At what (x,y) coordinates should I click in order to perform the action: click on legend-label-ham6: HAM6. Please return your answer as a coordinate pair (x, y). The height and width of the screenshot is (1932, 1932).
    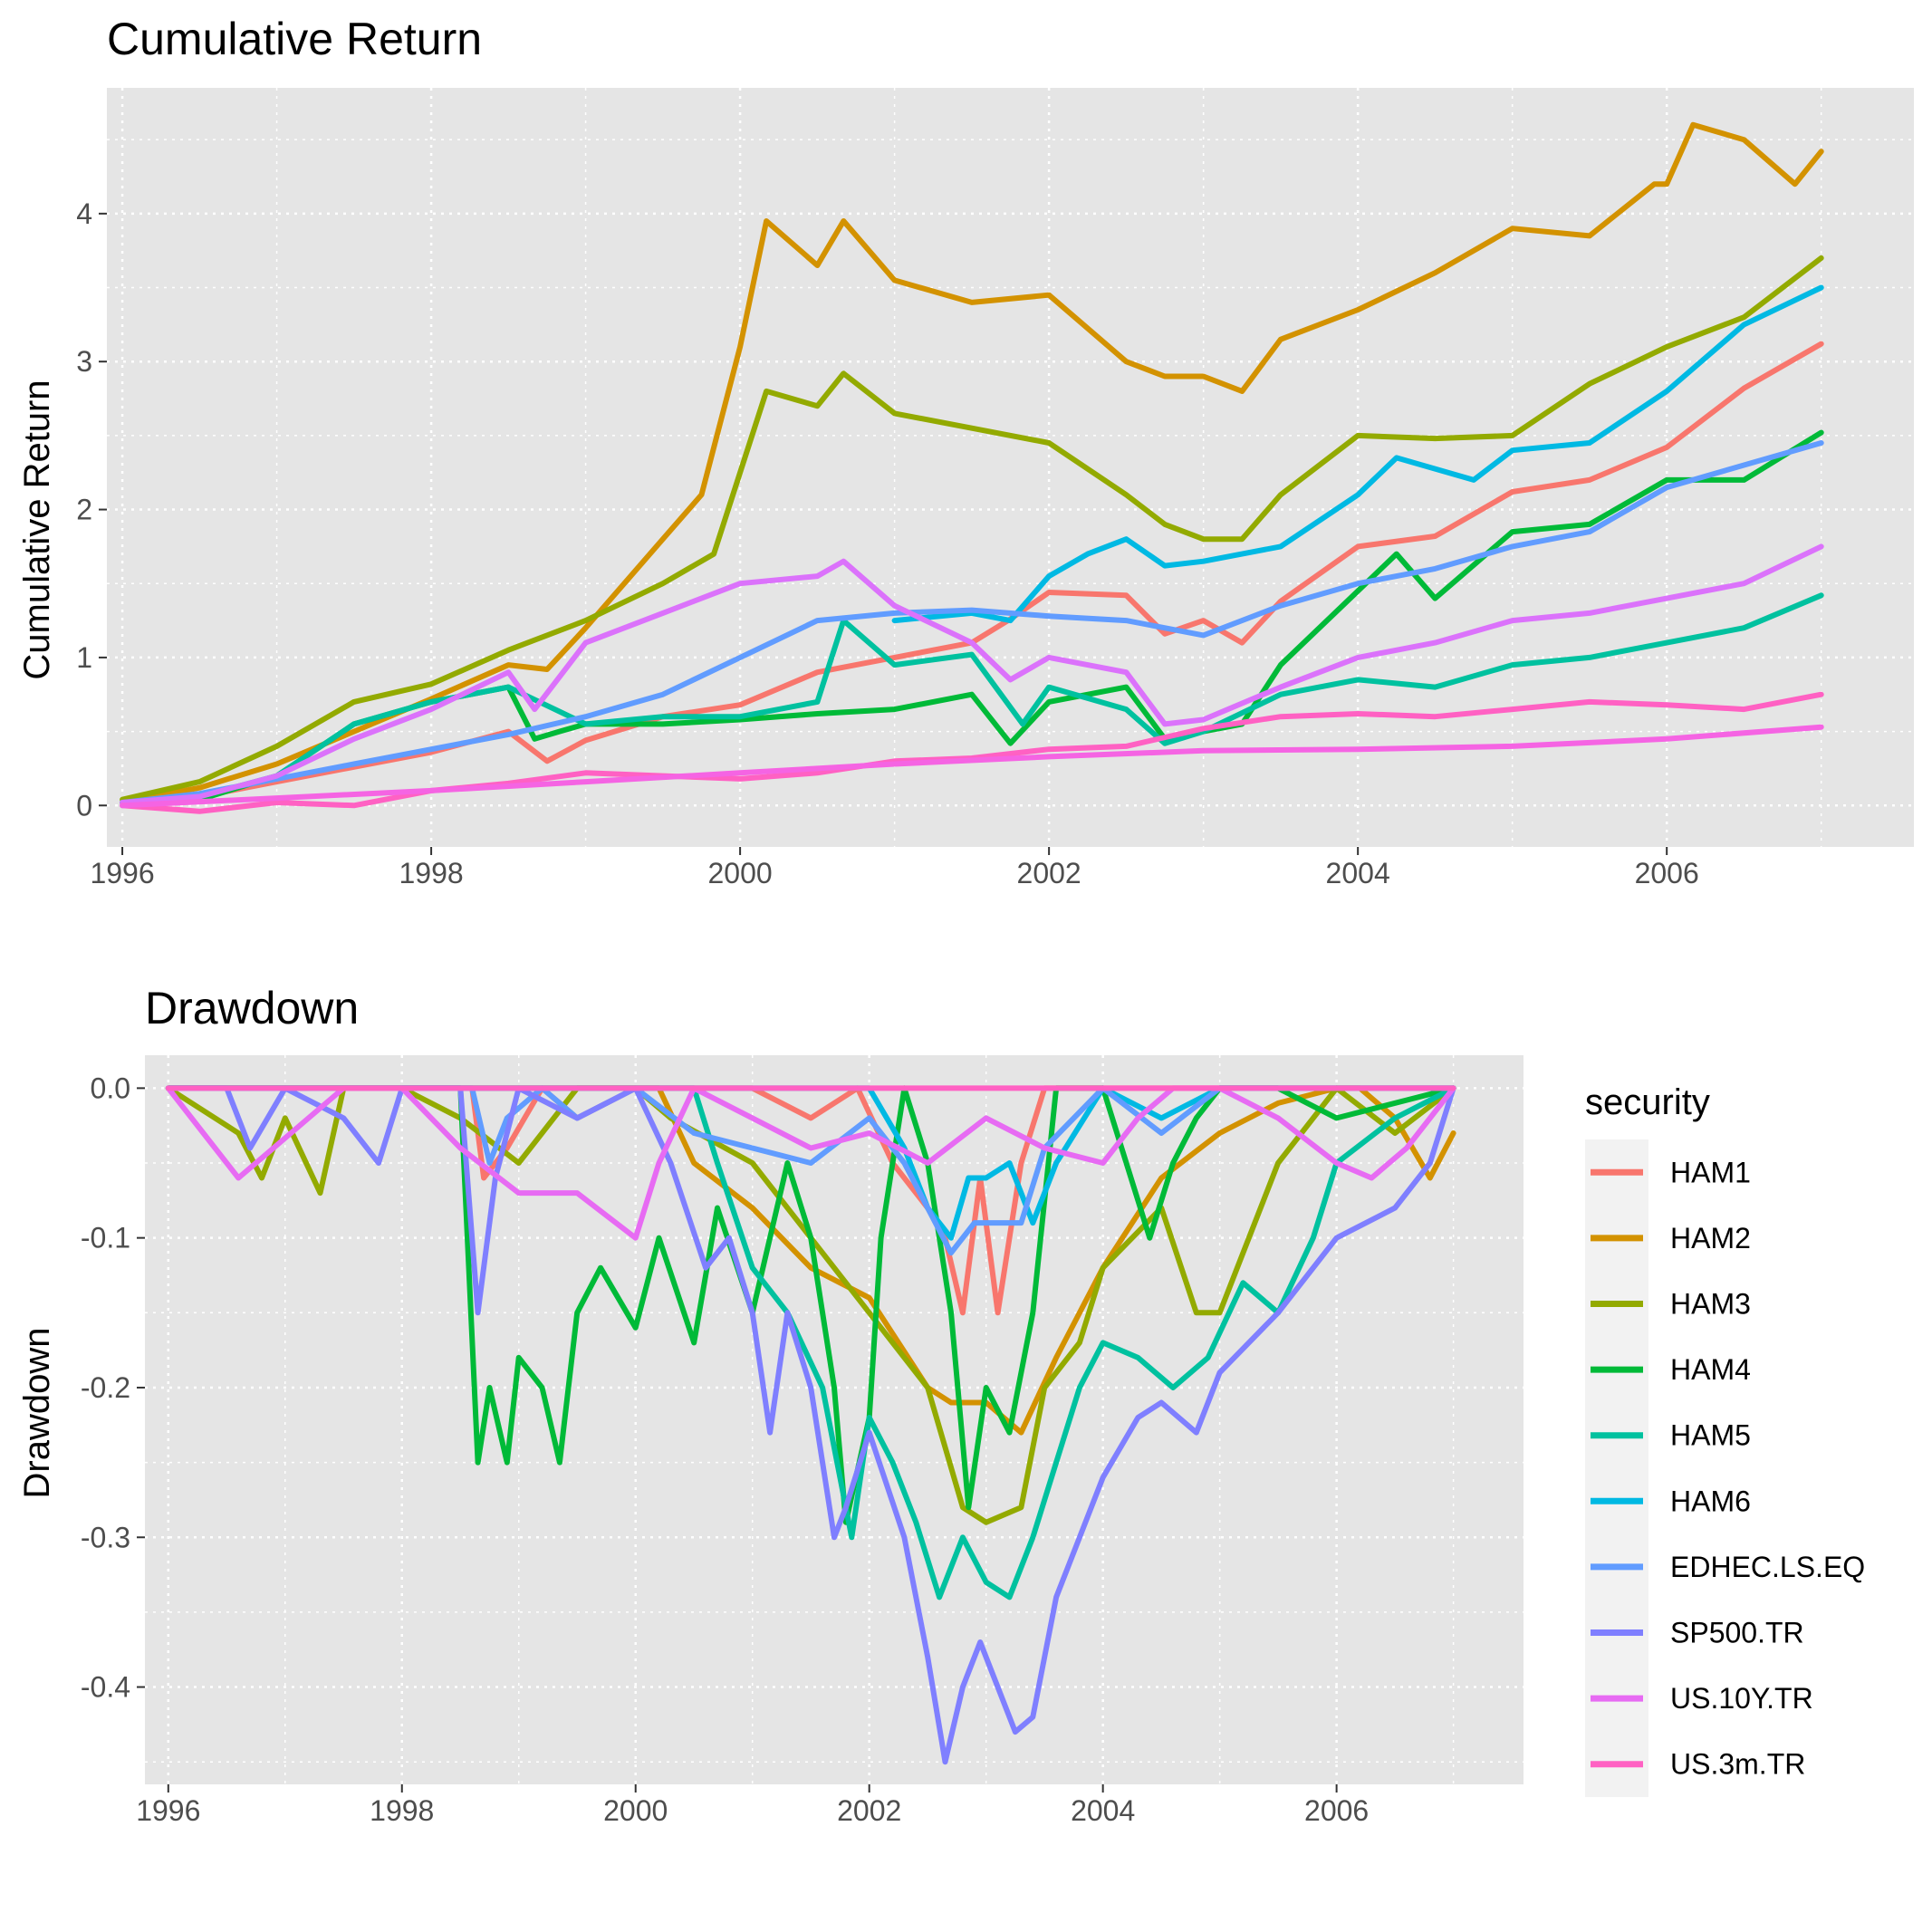
    Looking at the image, I should click on (1710, 1501).